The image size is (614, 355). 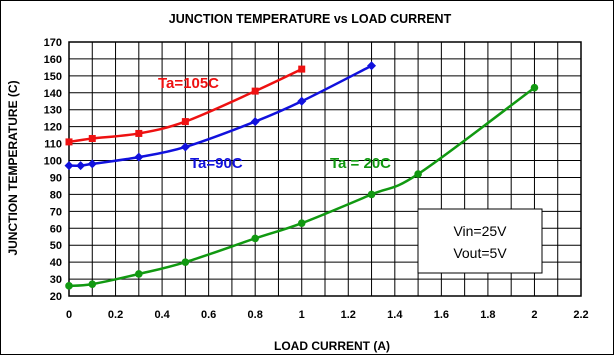 What do you see at coordinates (69, 315) in the screenshot?
I see `x-tick-label: 0` at bounding box center [69, 315].